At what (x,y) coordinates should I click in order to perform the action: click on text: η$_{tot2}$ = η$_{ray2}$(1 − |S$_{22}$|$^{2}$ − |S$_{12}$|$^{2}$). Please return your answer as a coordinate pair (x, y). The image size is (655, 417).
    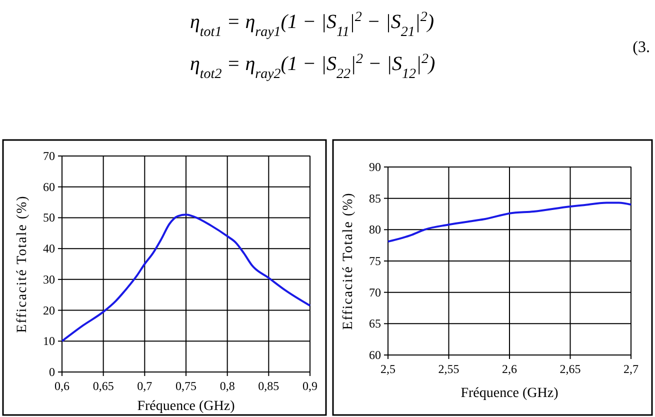
    Looking at the image, I should click on (313, 67).